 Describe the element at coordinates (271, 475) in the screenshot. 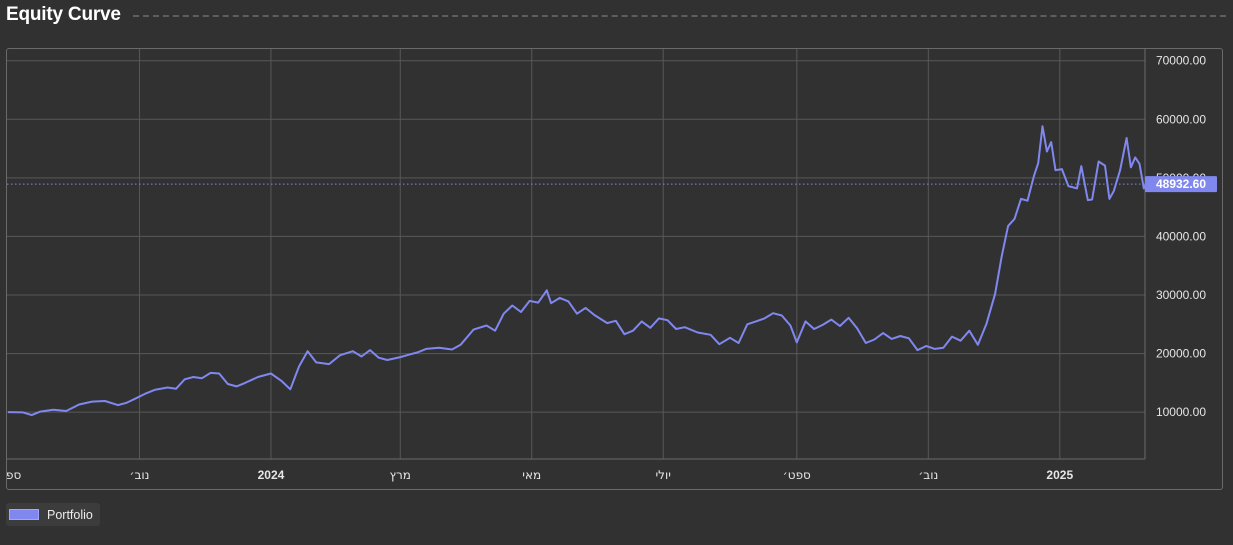

I see `x-tick-label: 2024` at that location.